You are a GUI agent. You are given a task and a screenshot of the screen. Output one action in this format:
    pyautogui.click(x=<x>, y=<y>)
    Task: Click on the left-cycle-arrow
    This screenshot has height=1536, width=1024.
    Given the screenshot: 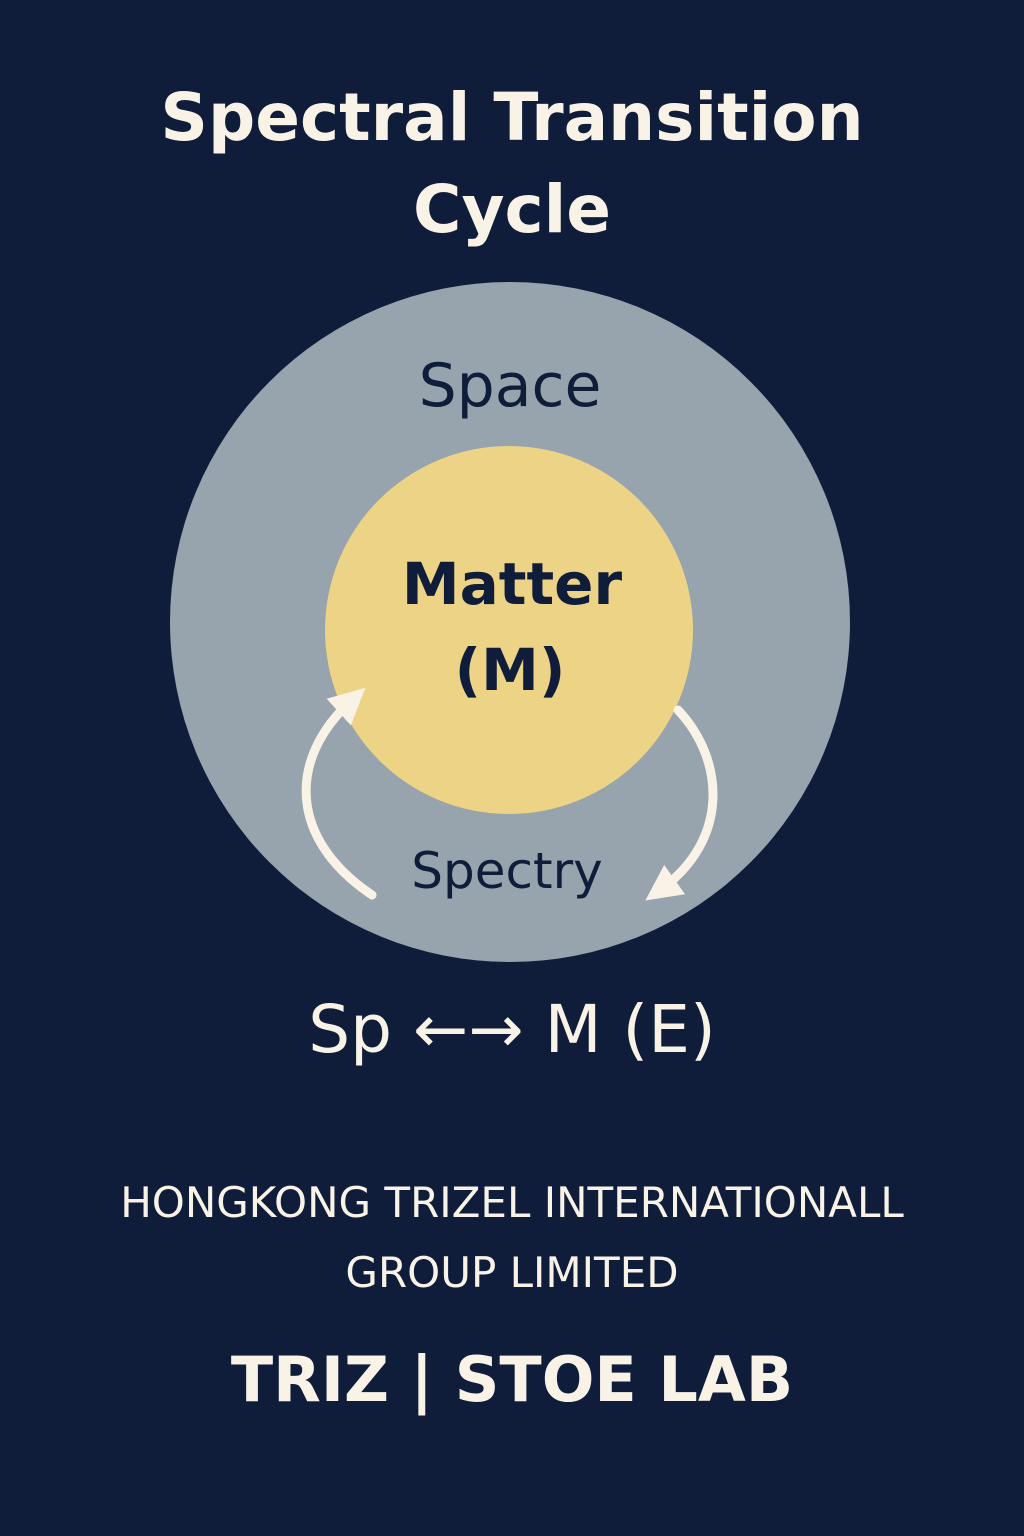 What is the action you would take?
    pyautogui.click(x=339, y=793)
    